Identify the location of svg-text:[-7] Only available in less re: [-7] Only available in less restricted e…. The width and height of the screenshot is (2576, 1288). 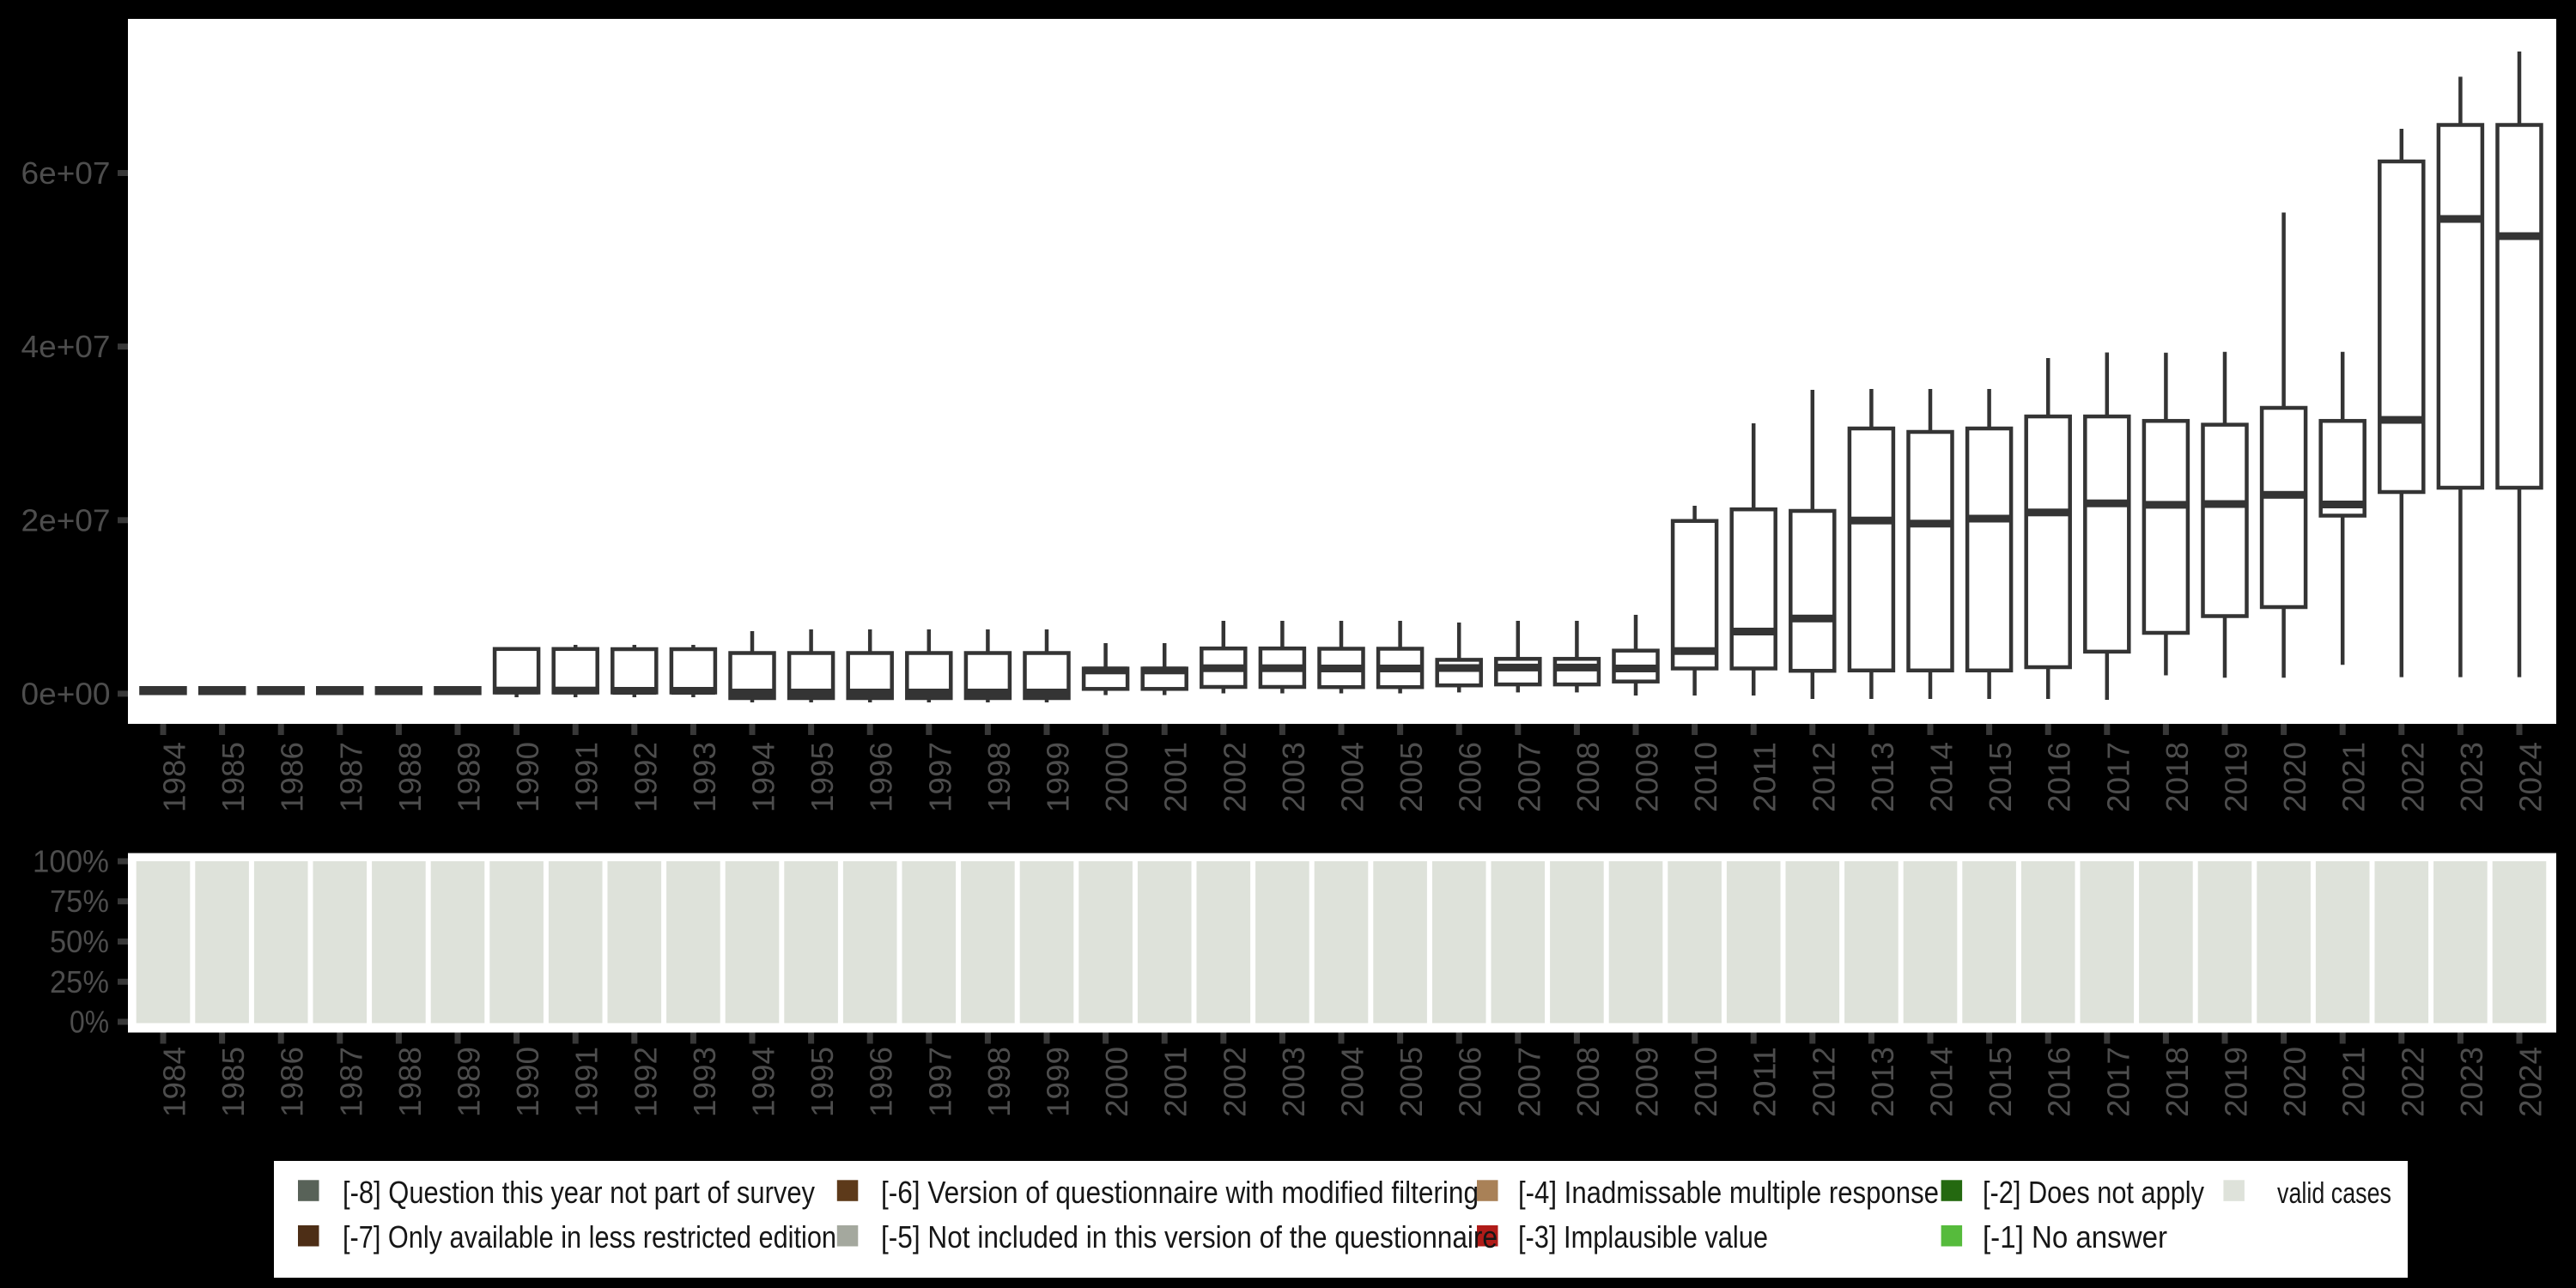
(589, 1237).